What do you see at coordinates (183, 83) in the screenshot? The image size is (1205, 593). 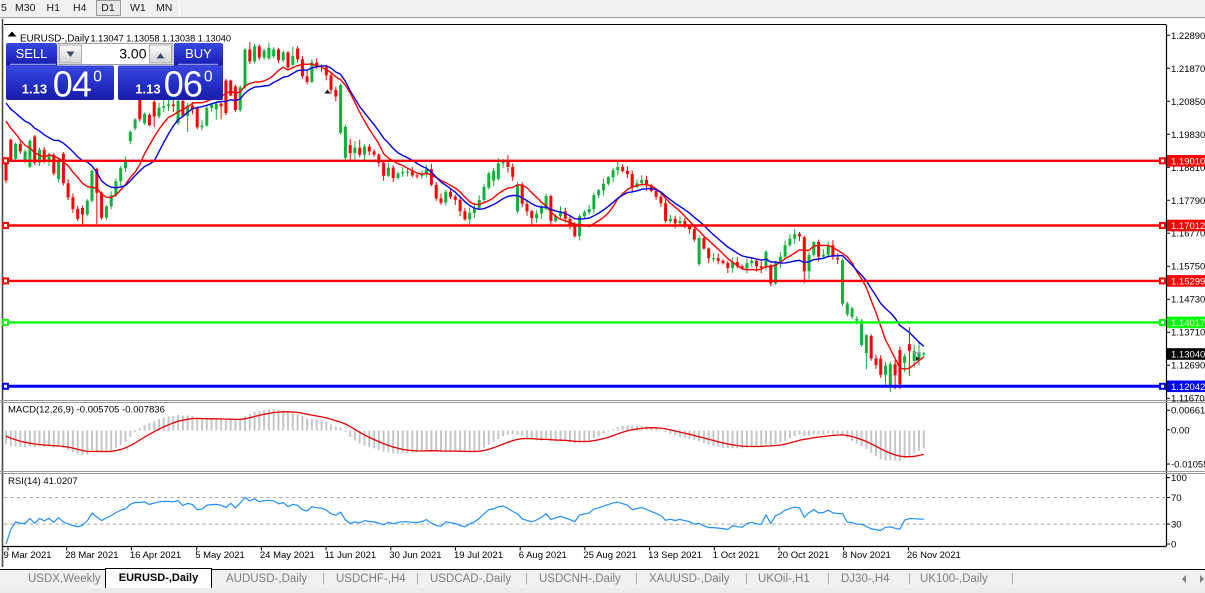 I see `svg-text: 06` at bounding box center [183, 83].